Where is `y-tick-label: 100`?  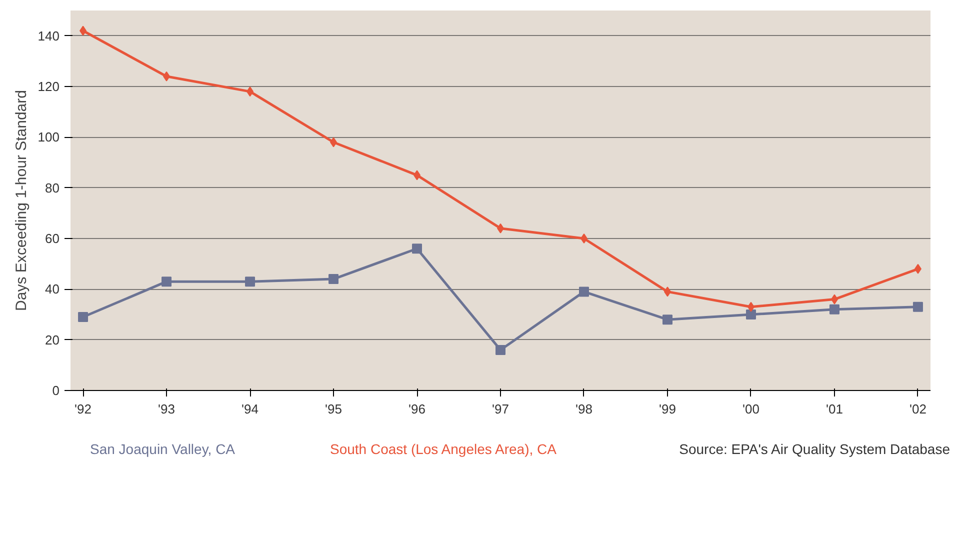 y-tick-label: 100 is located at coordinates (49, 137).